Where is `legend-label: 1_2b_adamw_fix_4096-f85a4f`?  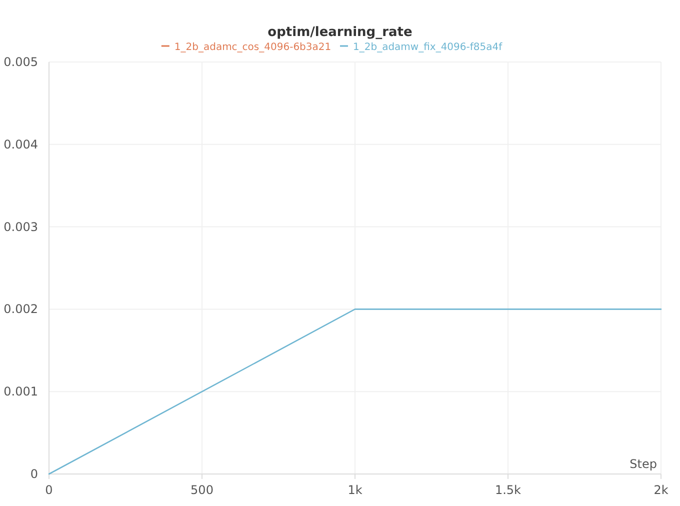
legend-label: 1_2b_adamw_fix_4096-f85a4f is located at coordinates (428, 47).